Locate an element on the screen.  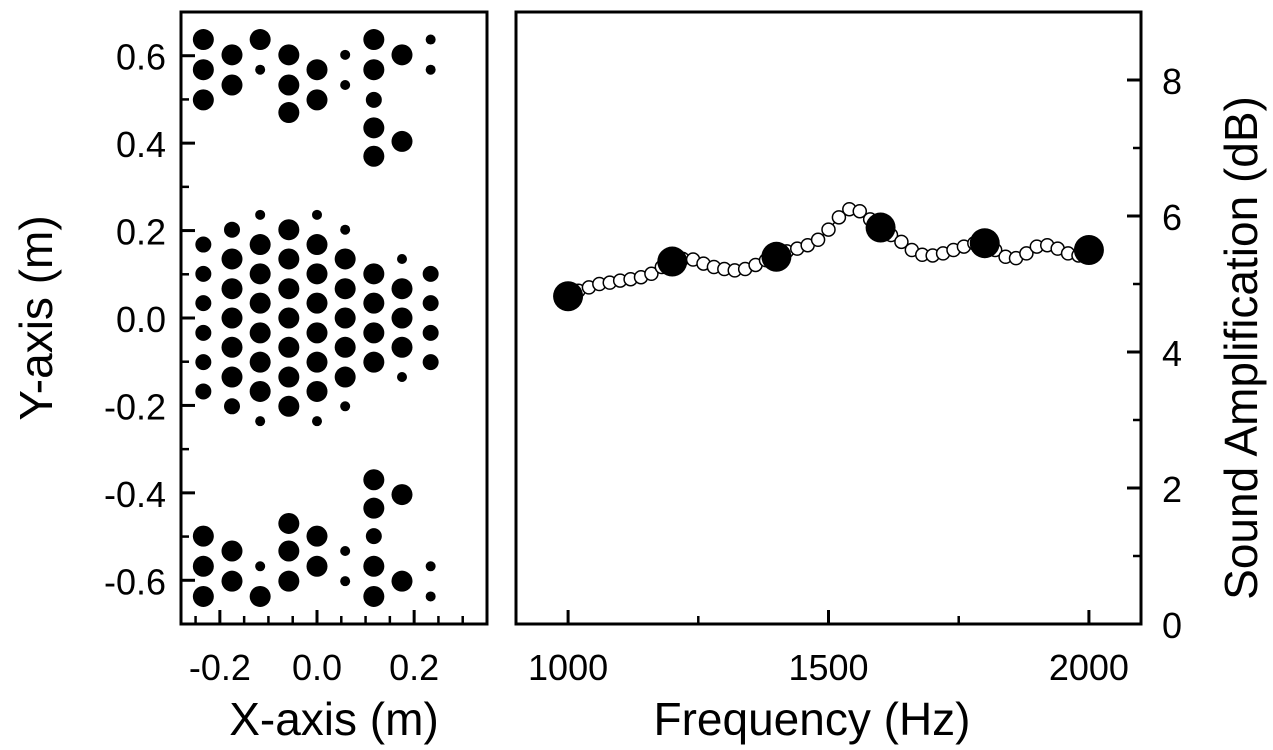
layout-y-tick-label: -0.4 is located at coordinates (135, 494).